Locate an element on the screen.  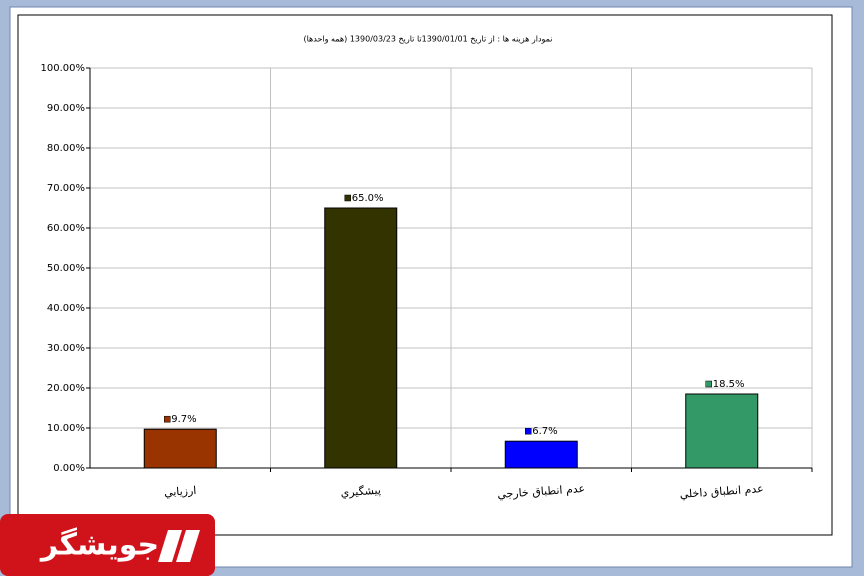
y-tick-label: 50.00% is located at coordinates (66, 268).